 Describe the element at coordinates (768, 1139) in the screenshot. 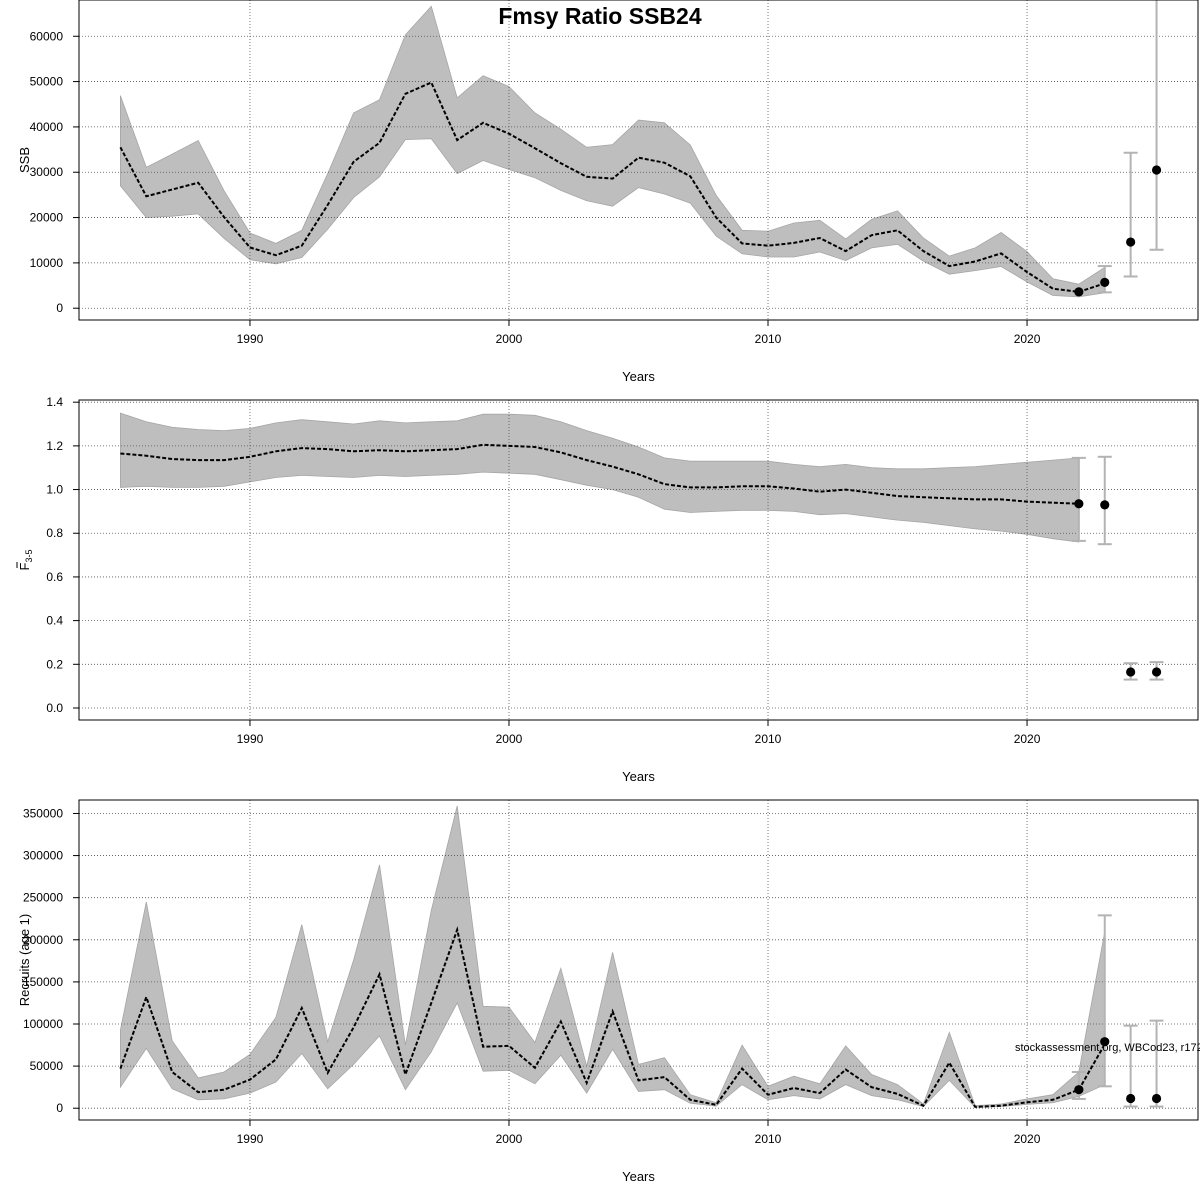

I see `recruits-x-tick-label: 2010` at that location.